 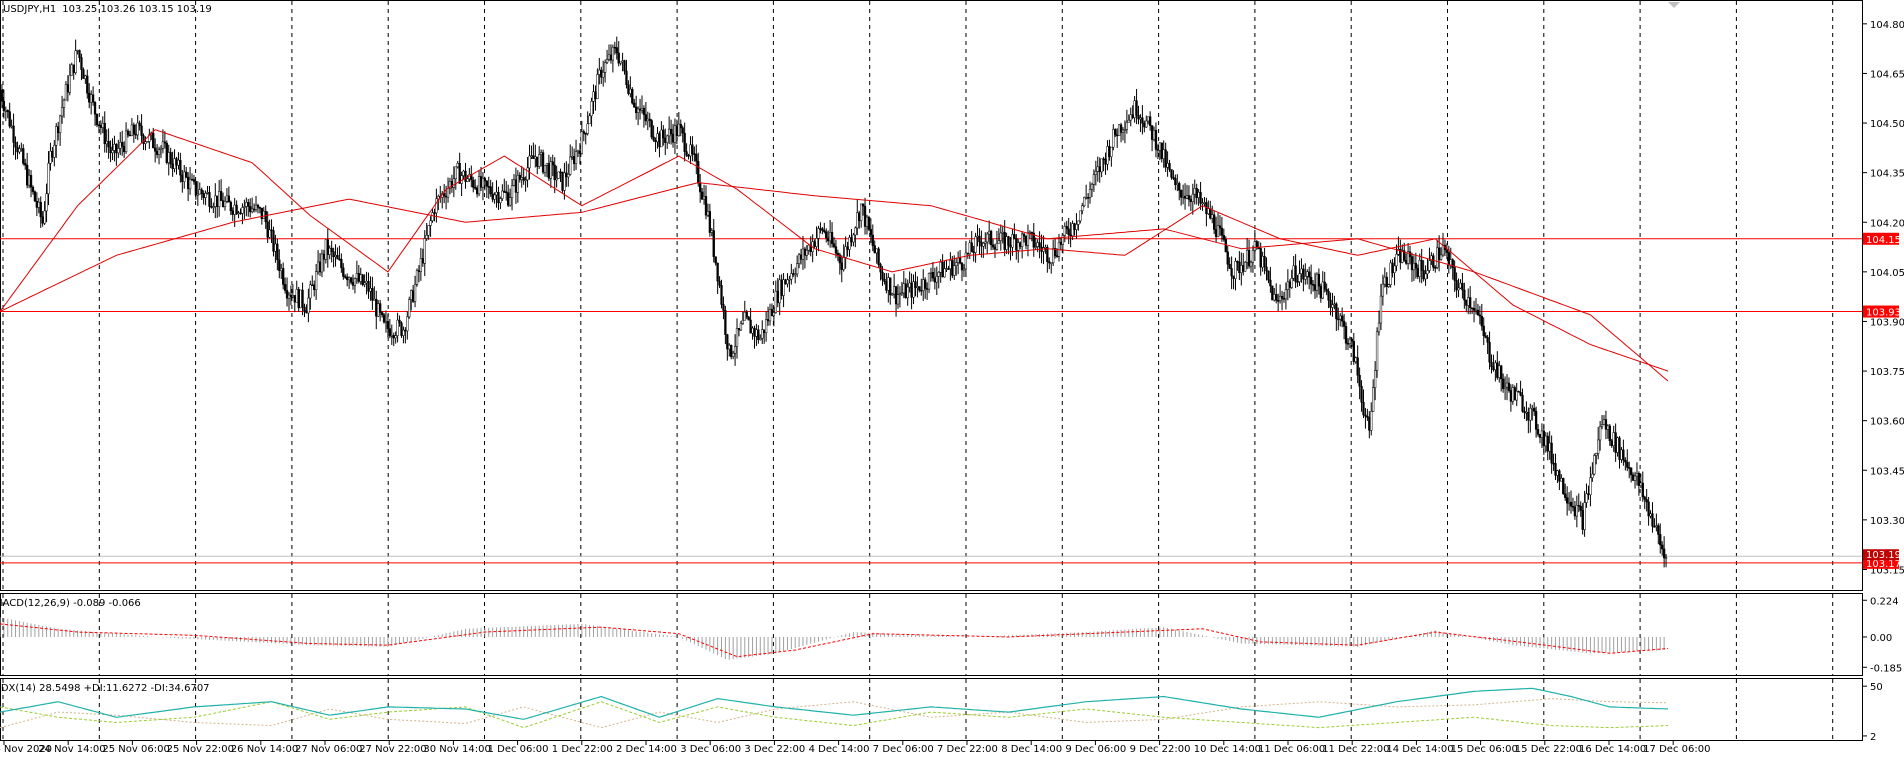 I want to click on macd-title: MACD(12,26,9) -0.089 -0.066, so click(x=70, y=603).